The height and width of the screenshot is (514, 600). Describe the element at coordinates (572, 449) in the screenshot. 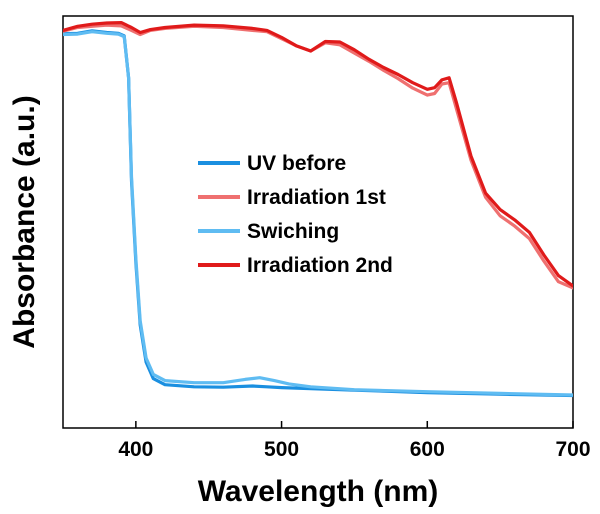

I see `x-tick-label: 700` at that location.